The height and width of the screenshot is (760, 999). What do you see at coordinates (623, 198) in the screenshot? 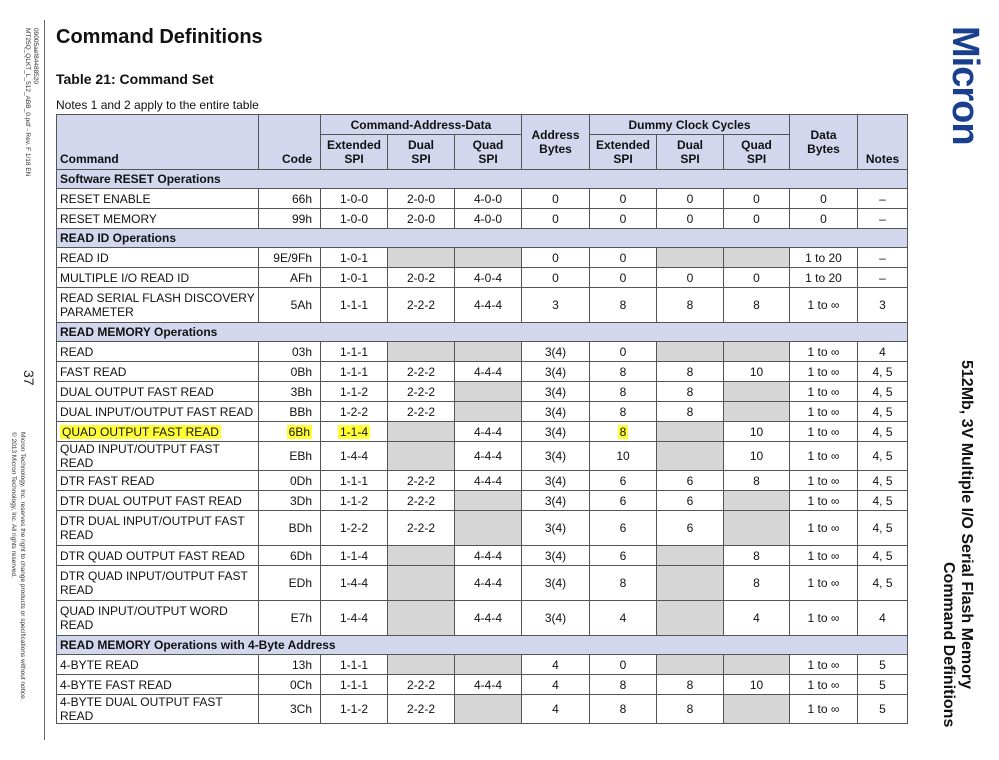
I see `cell-dc-extended: 0` at bounding box center [623, 198].